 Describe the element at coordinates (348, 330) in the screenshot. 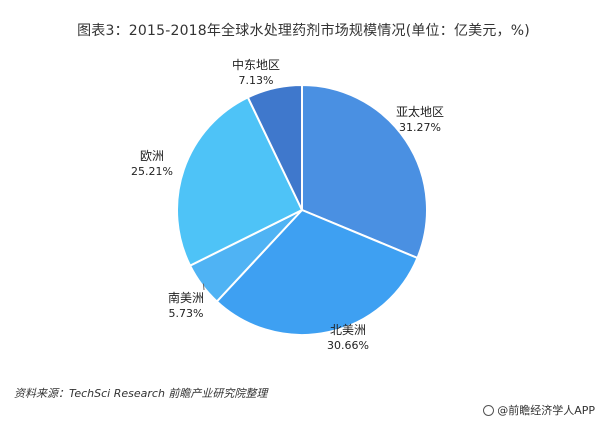

I see `slice-2-name-label: 北美洲` at that location.